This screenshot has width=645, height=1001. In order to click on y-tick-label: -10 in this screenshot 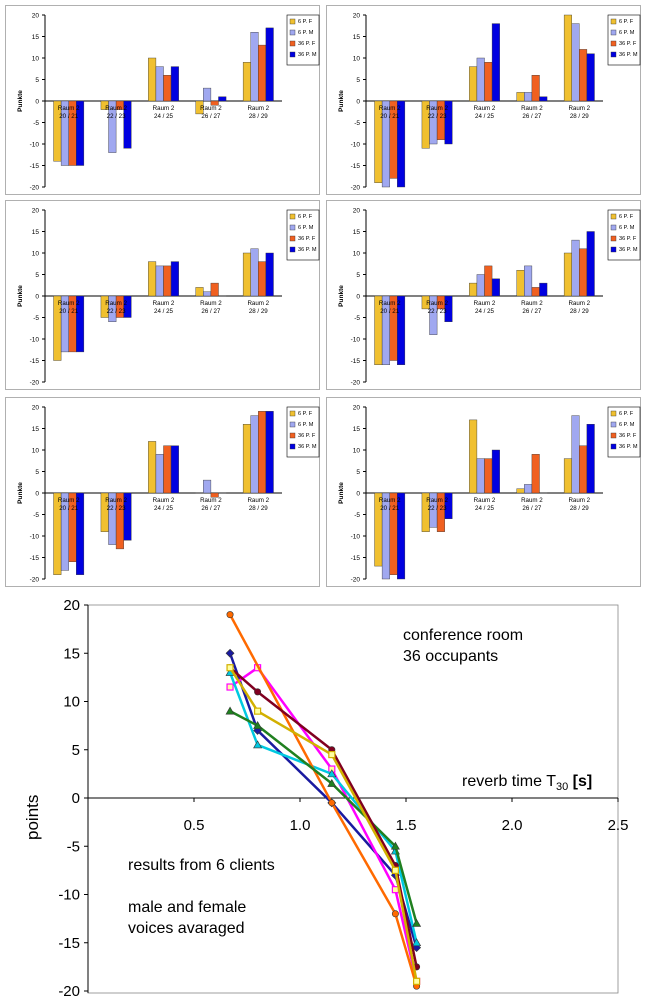, I will do `click(35, 145)`.